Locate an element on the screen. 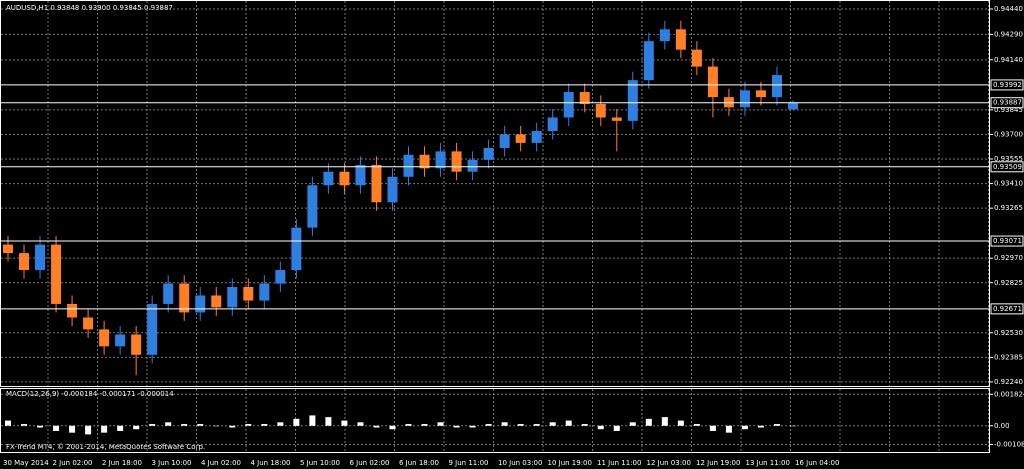 This screenshot has width=1024, height=469. x-tick-label: 9 Jun 11:00 is located at coordinates (469, 463).